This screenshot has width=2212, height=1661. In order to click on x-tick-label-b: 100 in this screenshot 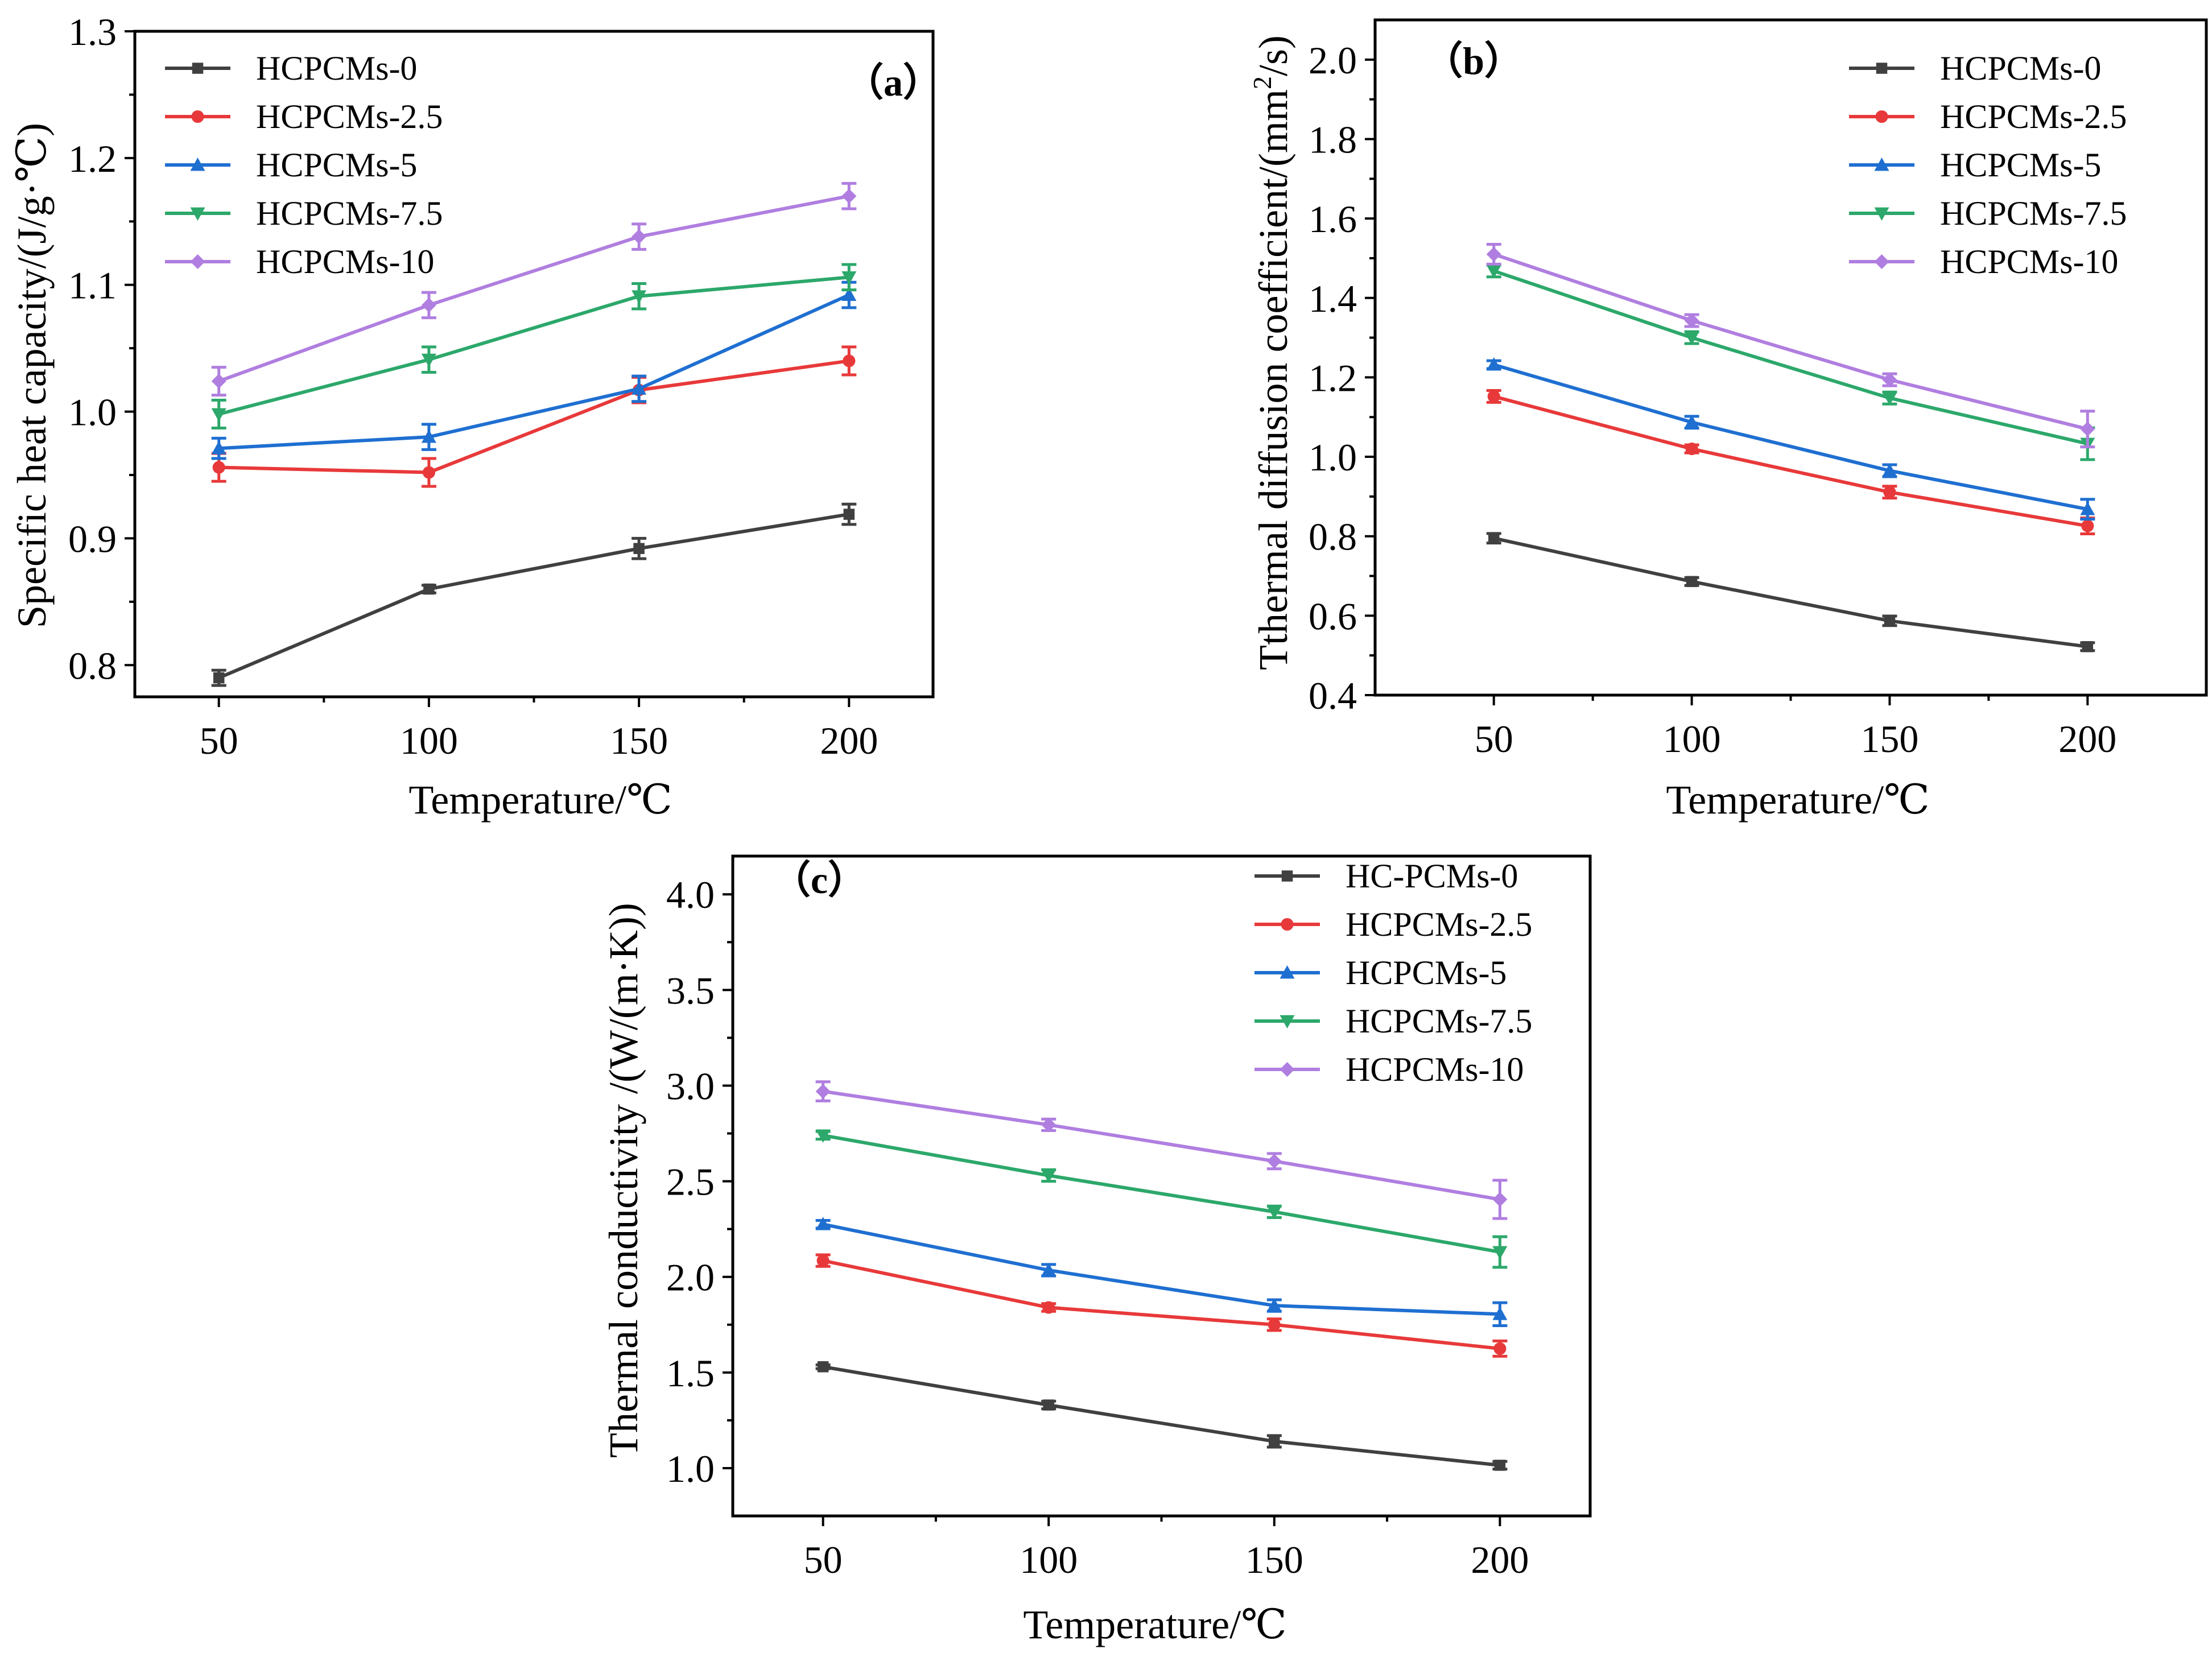, I will do `click(1692, 739)`.